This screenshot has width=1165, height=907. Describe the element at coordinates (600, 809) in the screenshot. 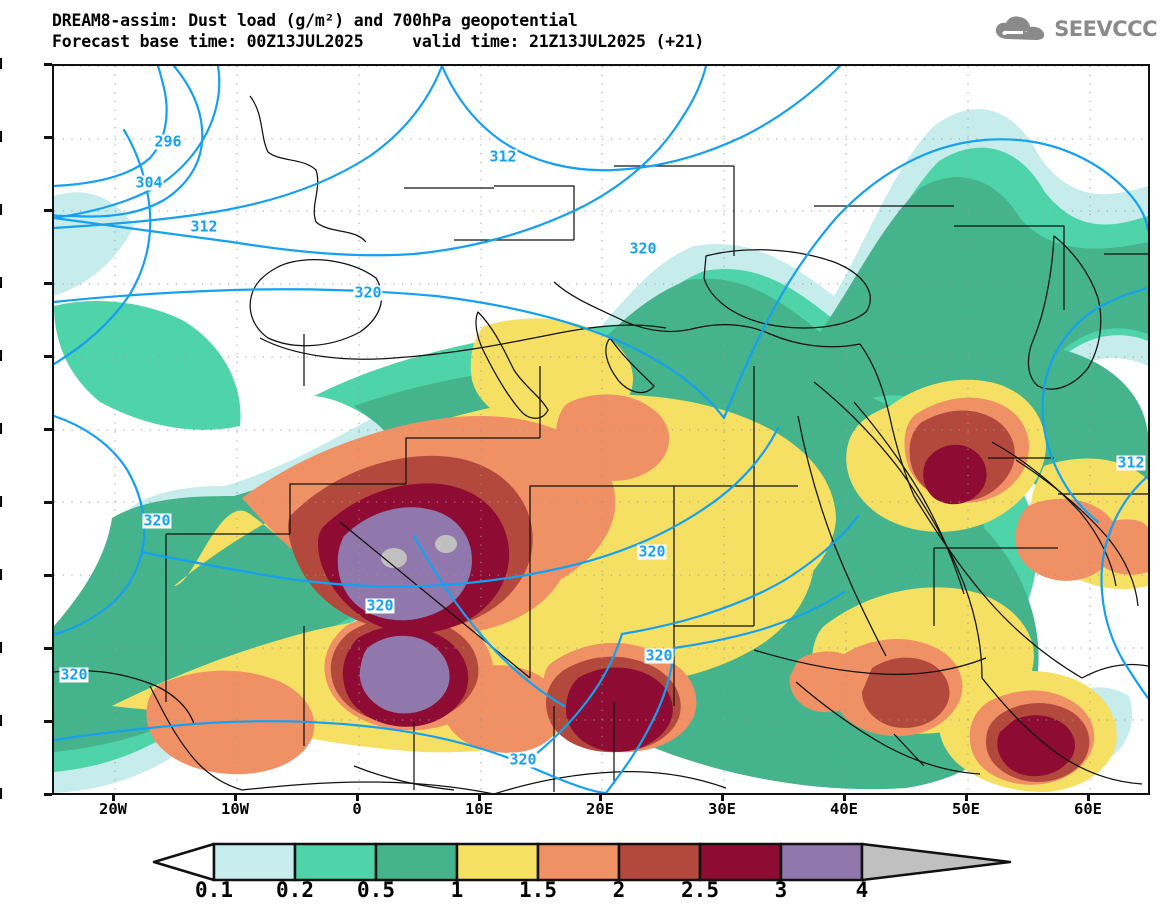

I see `x-tick-label: 20E` at that location.